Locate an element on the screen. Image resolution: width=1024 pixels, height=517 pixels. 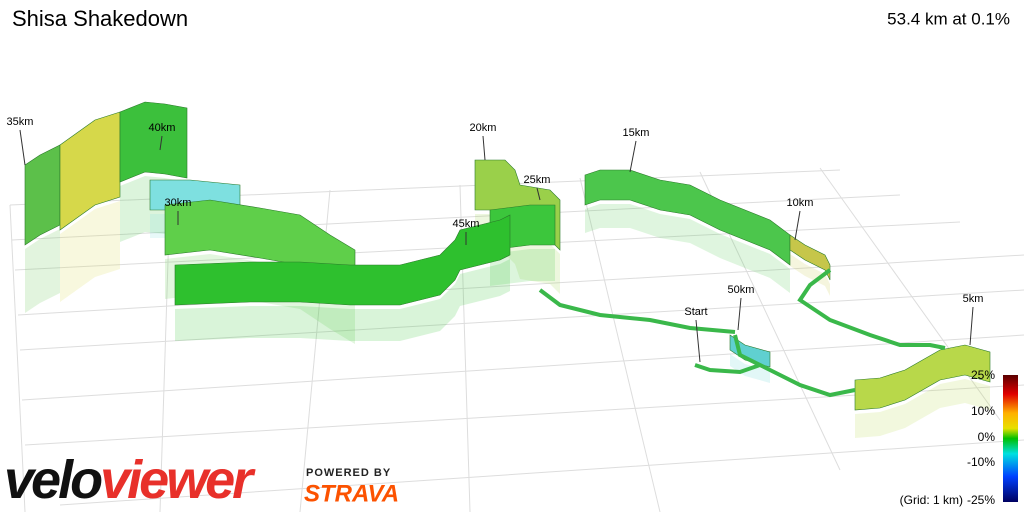
marker-label: 40km is located at coordinates (162, 128).